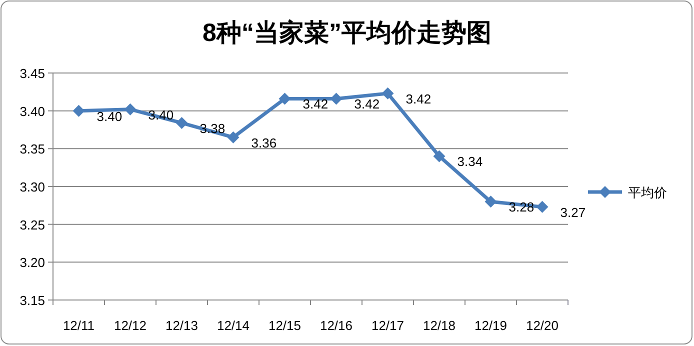 The image size is (694, 346). I want to click on x-tick-label: 12/18, so click(439, 325).